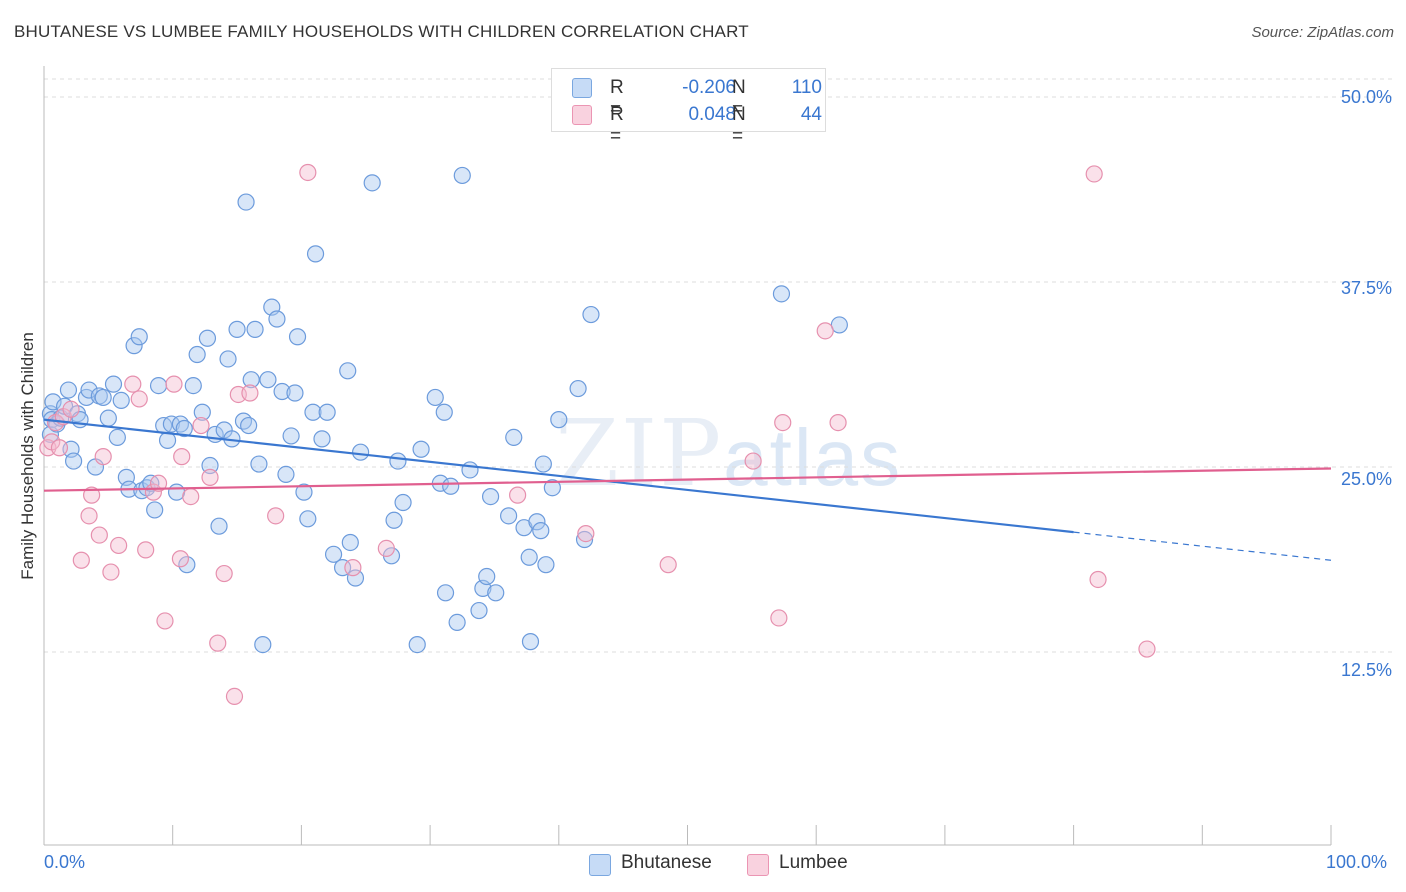 Image resolution: width=1406 pixels, height=892 pixels. Describe the element at coordinates (600, 865) in the screenshot. I see `bhutanese-legend-swatch` at that location.